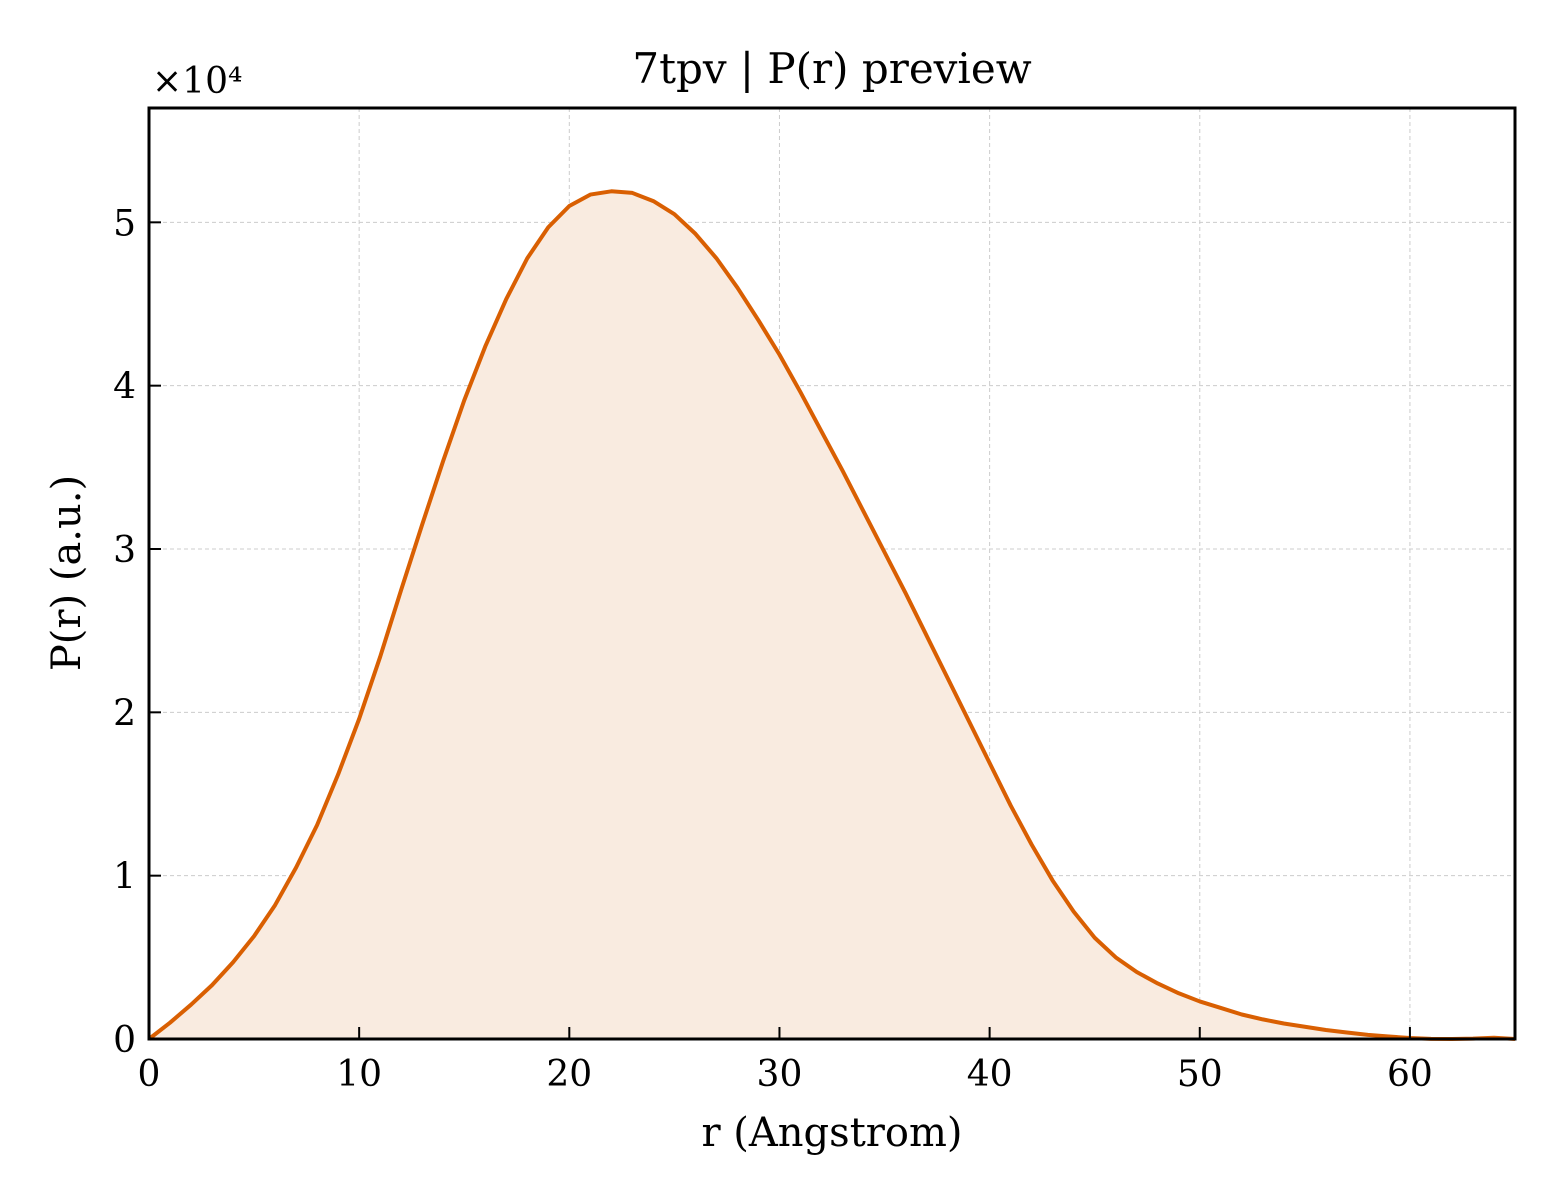 The image size is (1560, 1200). Describe the element at coordinates (569, 1074) in the screenshot. I see `x-tick-label: 20` at that location.